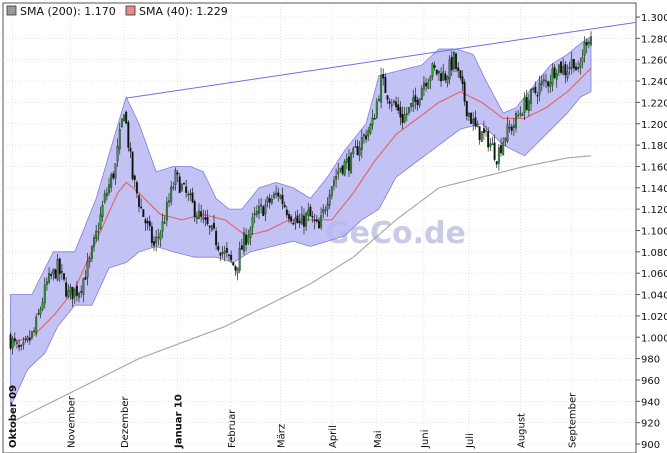 The image size is (667, 453). Describe the element at coordinates (650, 402) in the screenshot. I see `y-tick-label: 940` at that location.